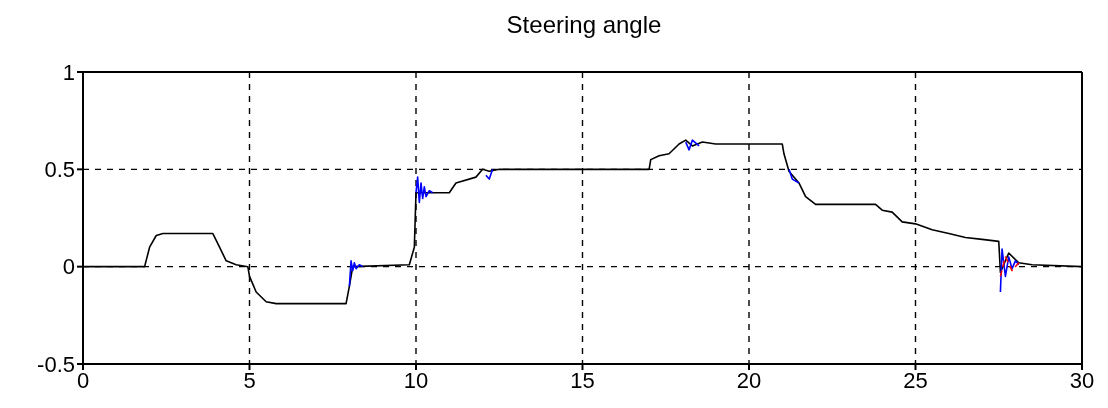  What do you see at coordinates (584, 25) in the screenshot?
I see `chart-title: Steering angle` at bounding box center [584, 25].